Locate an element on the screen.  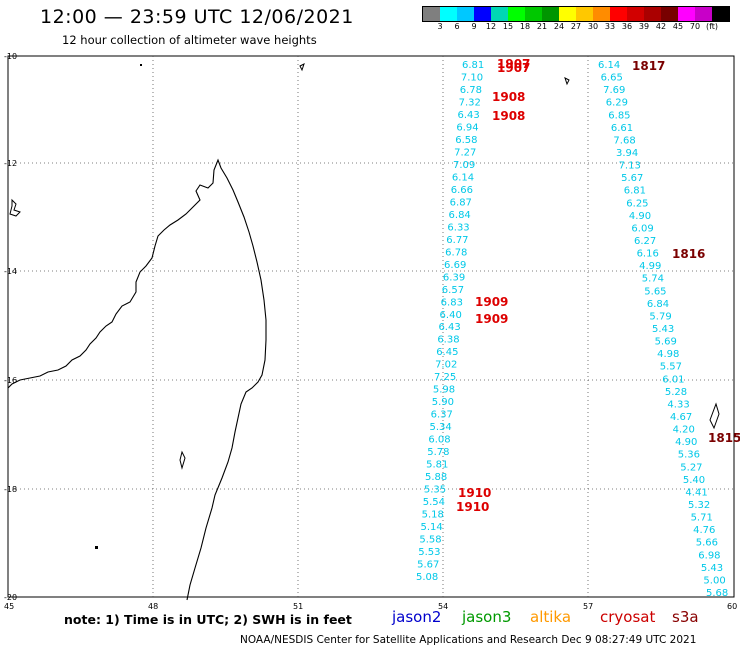
wave-height-value: 5.88 is located at coordinates (436, 477).